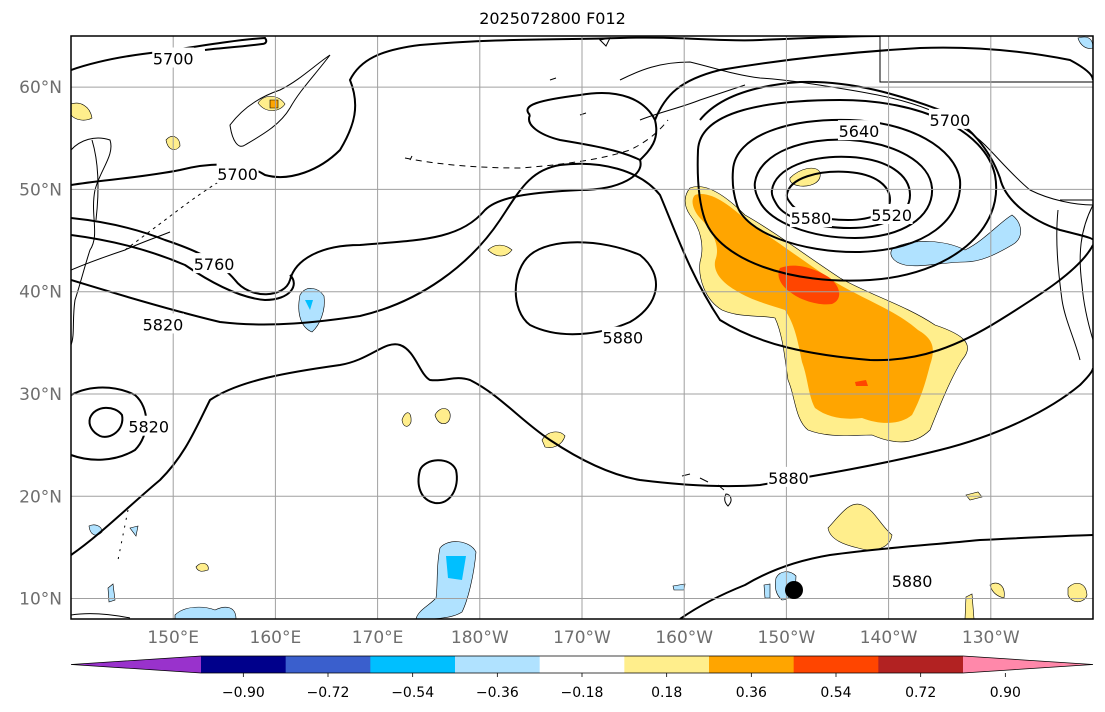  I want to click on colorbar-label-0: −0.90, so click(243, 693).